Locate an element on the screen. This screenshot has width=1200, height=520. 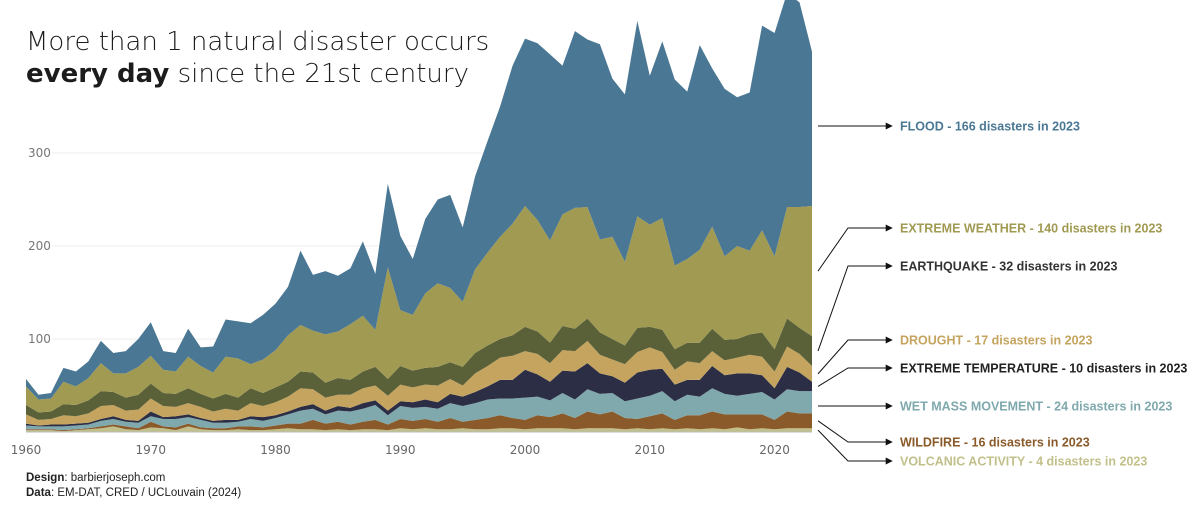
x-tick-label: 1990 is located at coordinates (400, 450).